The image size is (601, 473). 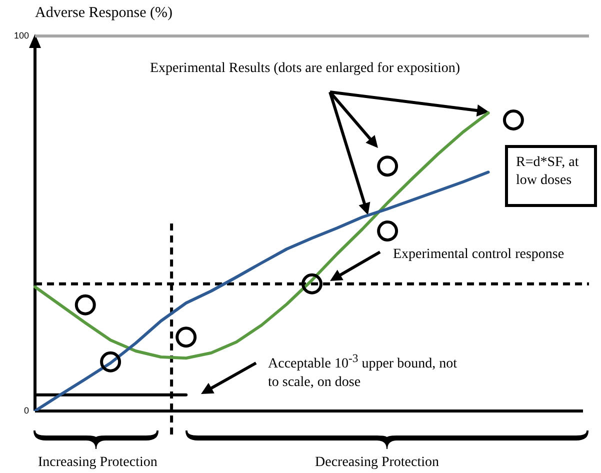 I want to click on text: Increasing Protection, so click(x=98, y=463).